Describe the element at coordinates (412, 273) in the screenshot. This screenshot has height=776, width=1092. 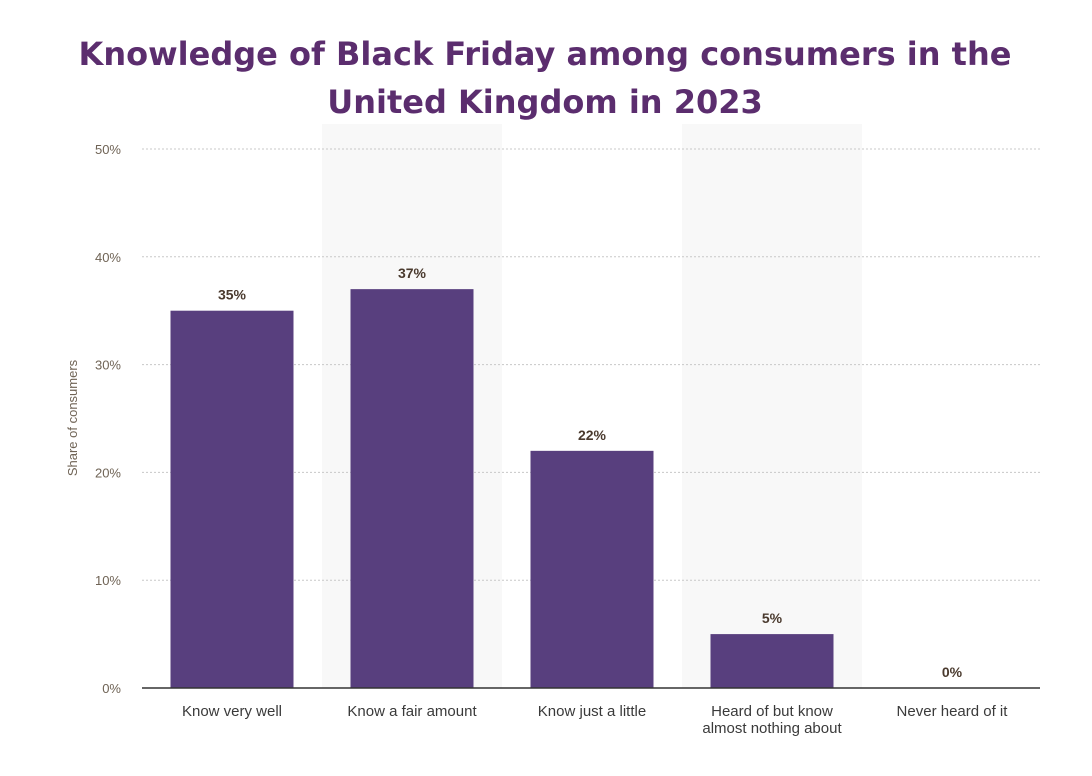
I see `data-label: 37%` at that location.